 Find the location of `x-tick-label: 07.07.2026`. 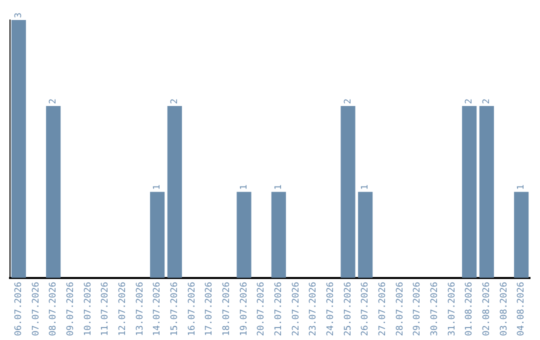

x-tick-label: 07.07.2026 is located at coordinates (36, 309).